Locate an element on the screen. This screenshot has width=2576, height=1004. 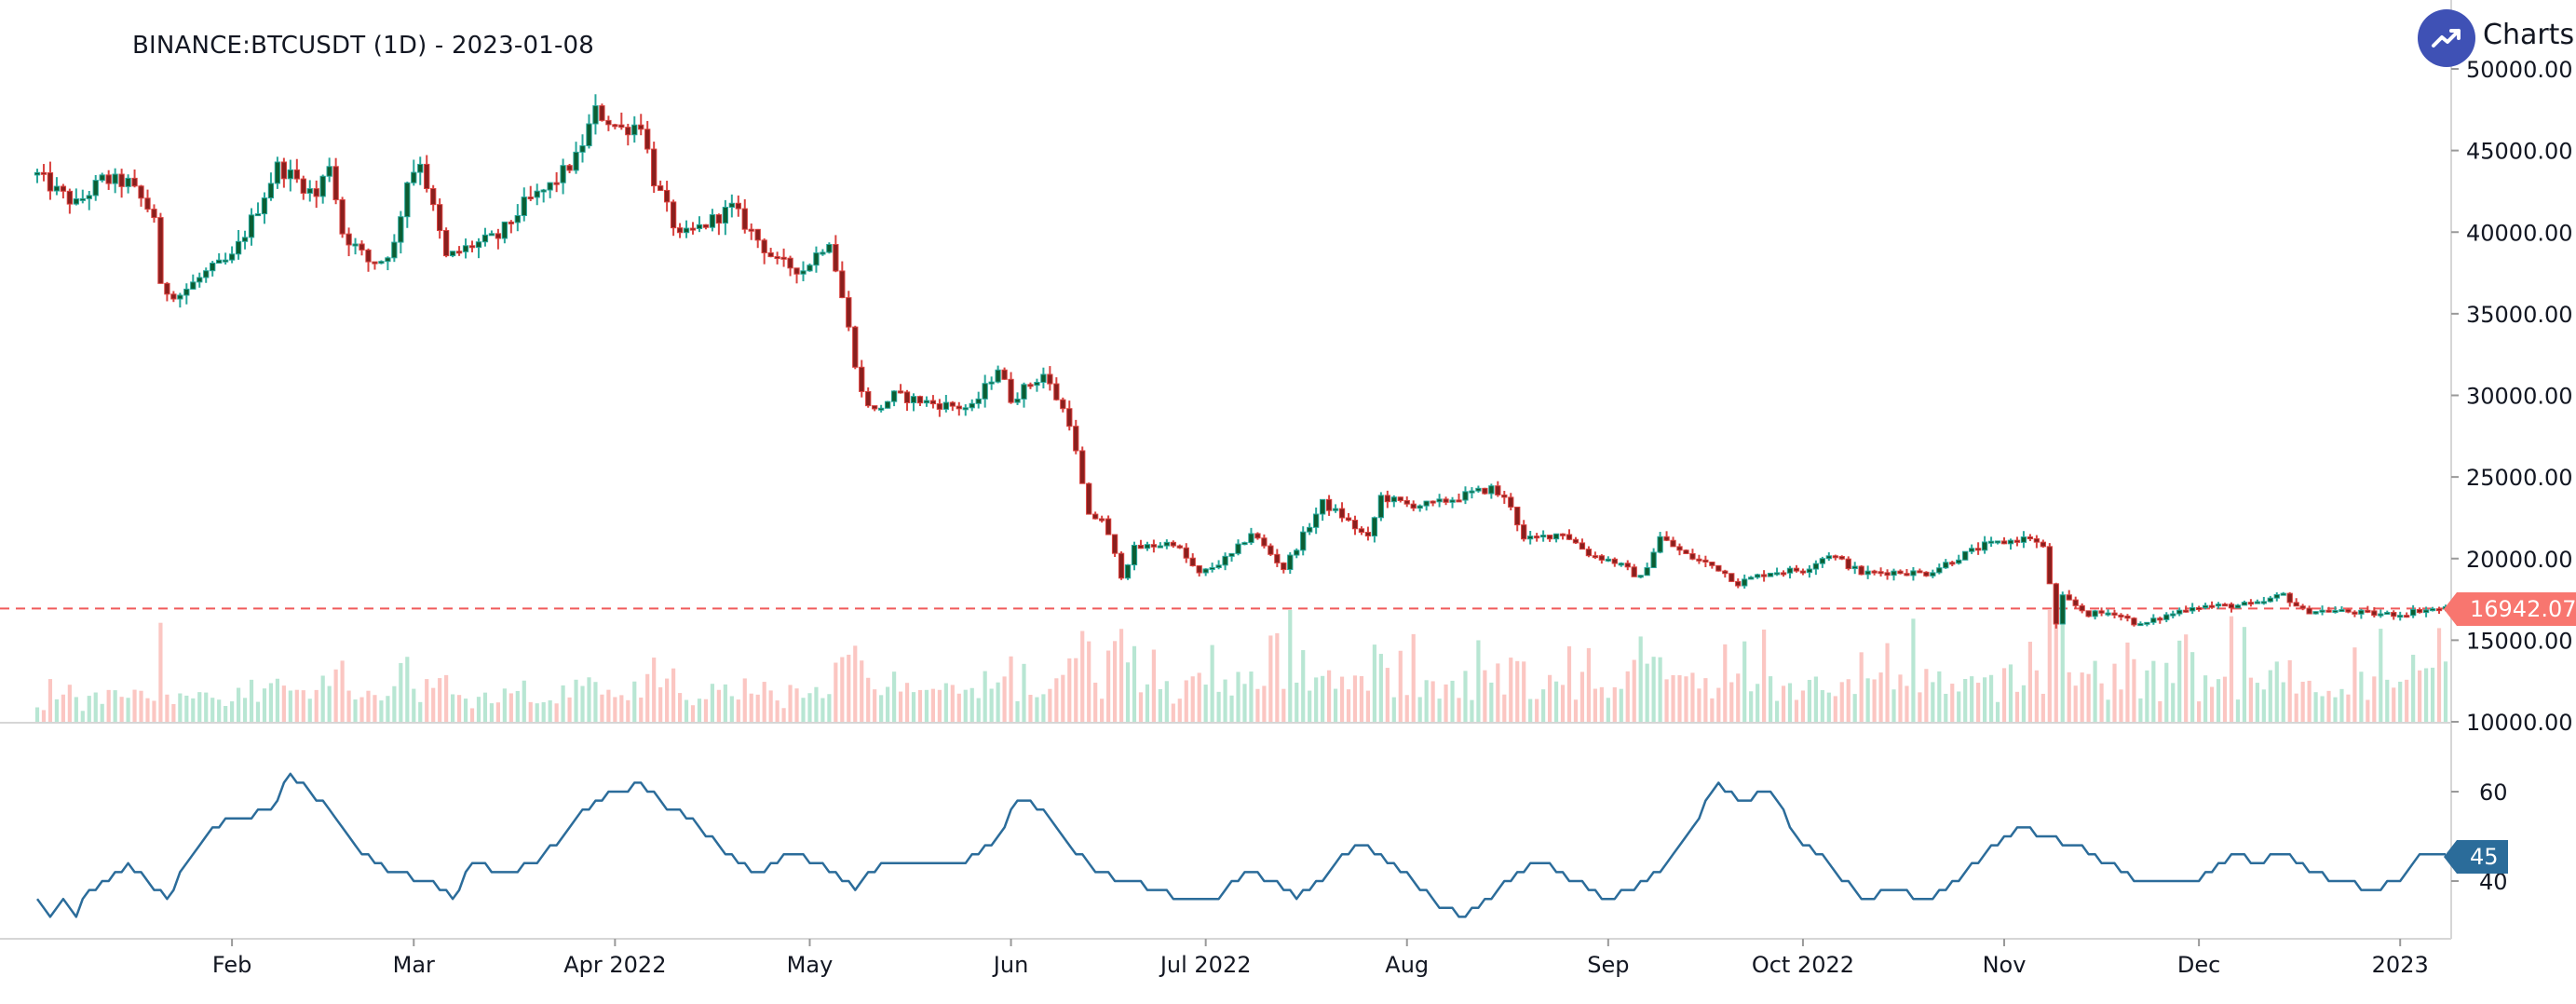
time-tick-label: May is located at coordinates (810, 965).